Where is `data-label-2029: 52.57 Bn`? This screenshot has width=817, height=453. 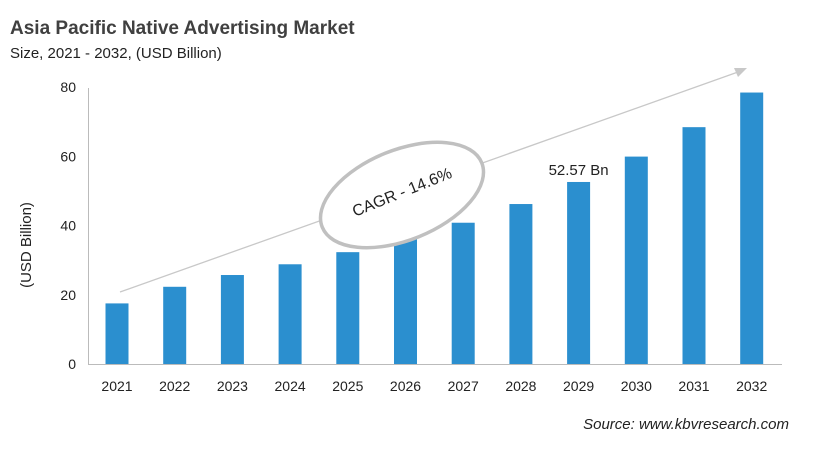 data-label-2029: 52.57 Bn is located at coordinates (579, 170).